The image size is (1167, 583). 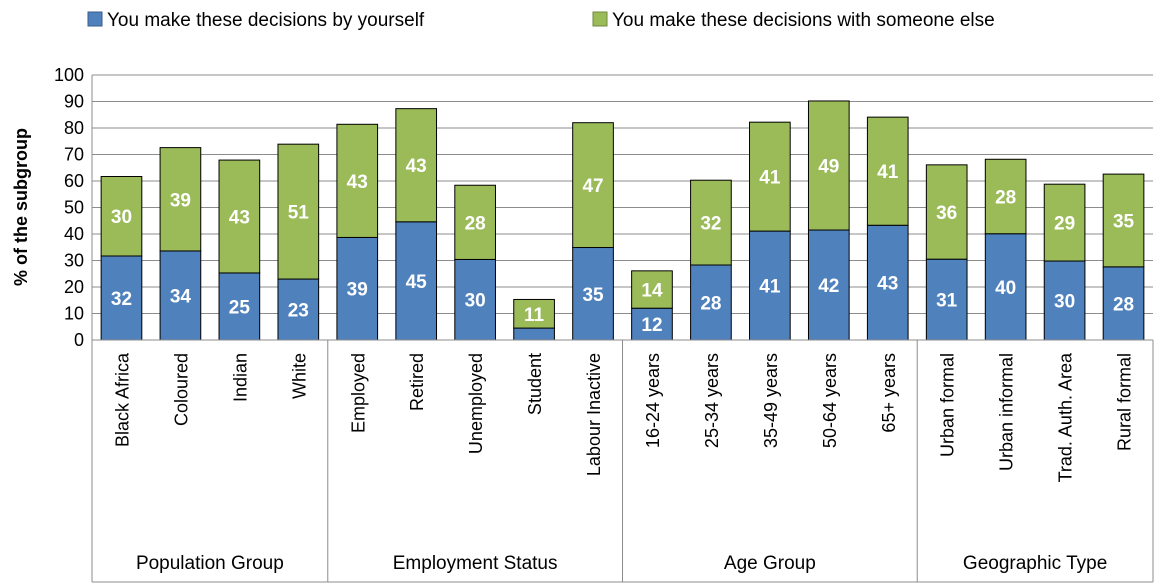 I want to click on data-label: 45, so click(x=417, y=282).